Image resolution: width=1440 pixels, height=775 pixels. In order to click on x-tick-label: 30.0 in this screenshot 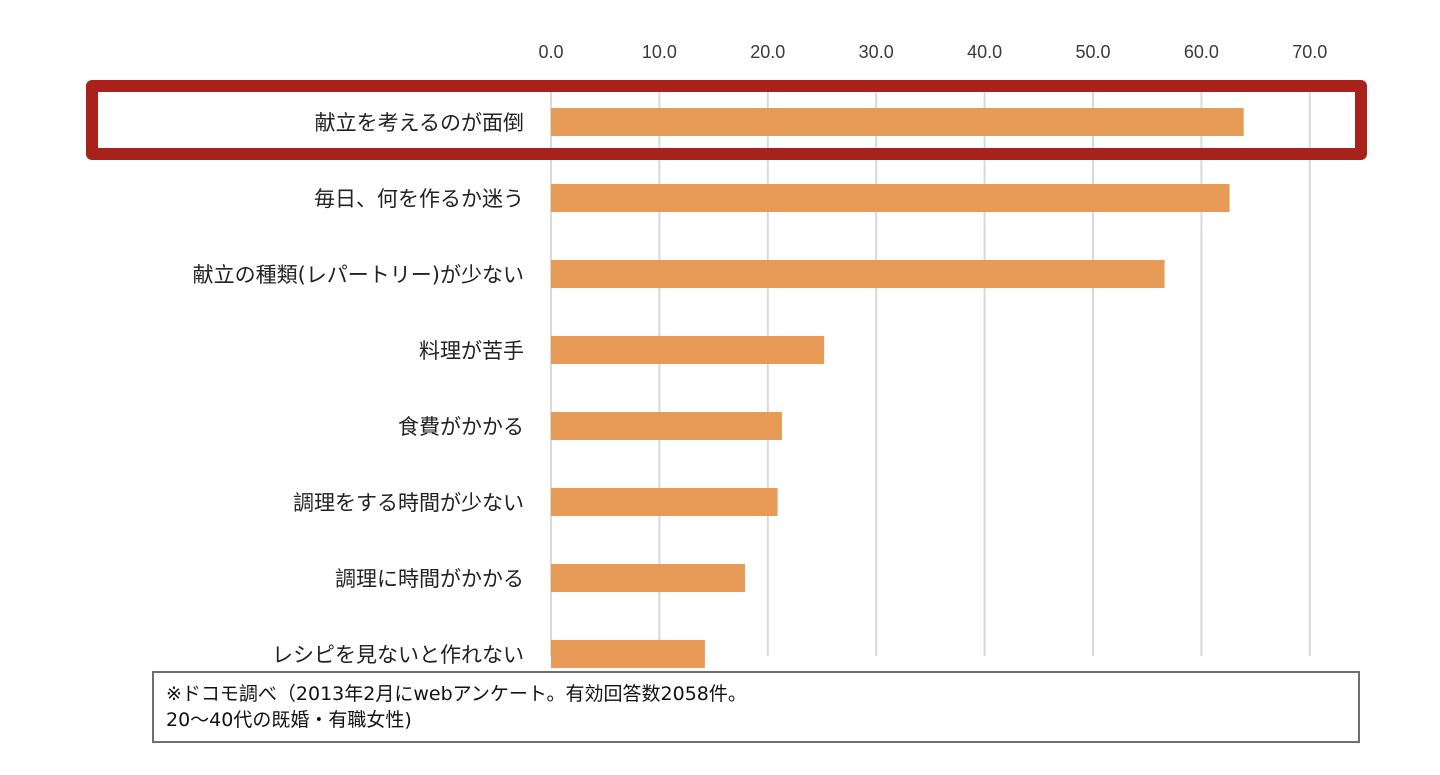, I will do `click(876, 52)`.